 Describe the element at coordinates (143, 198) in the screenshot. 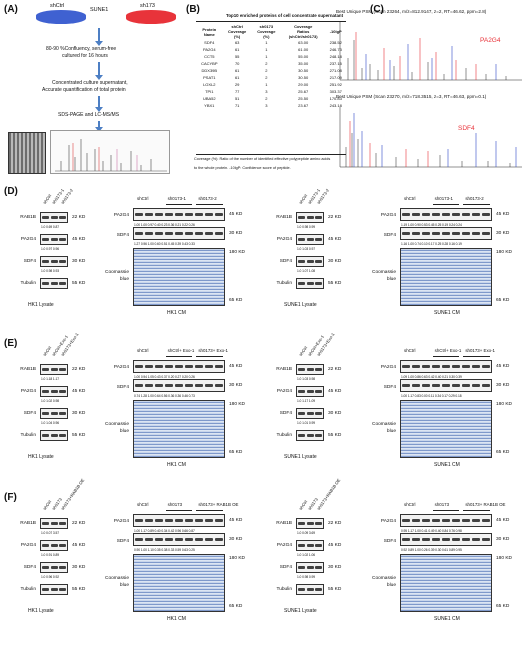

I see `hk1-cm-group-label: shCtrl` at that location.